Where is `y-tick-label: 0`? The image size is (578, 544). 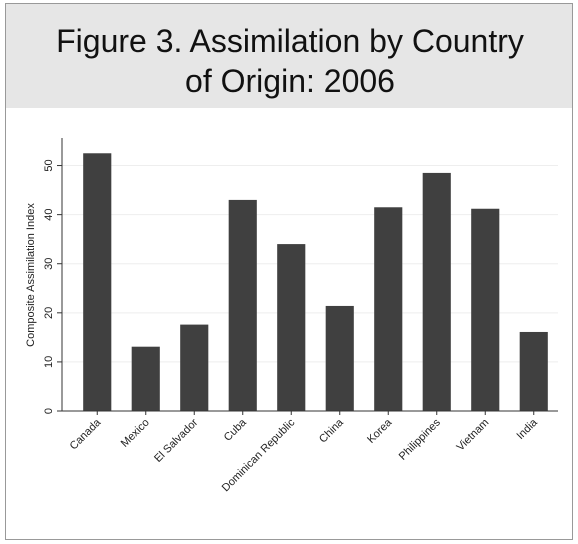
y-tick-label: 0 is located at coordinates (49, 411).